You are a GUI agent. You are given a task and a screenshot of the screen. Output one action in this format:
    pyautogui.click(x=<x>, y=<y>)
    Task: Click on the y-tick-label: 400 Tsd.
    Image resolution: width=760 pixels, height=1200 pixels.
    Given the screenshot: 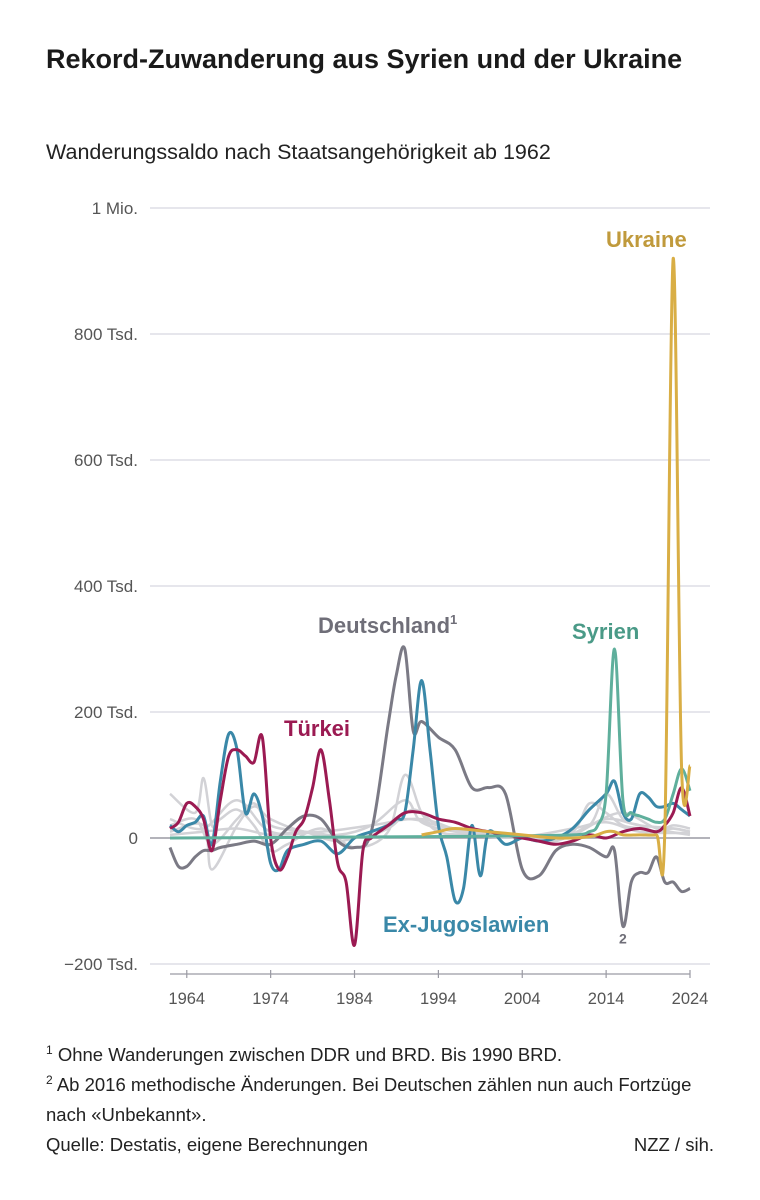 What is the action you would take?
    pyautogui.click(x=106, y=586)
    